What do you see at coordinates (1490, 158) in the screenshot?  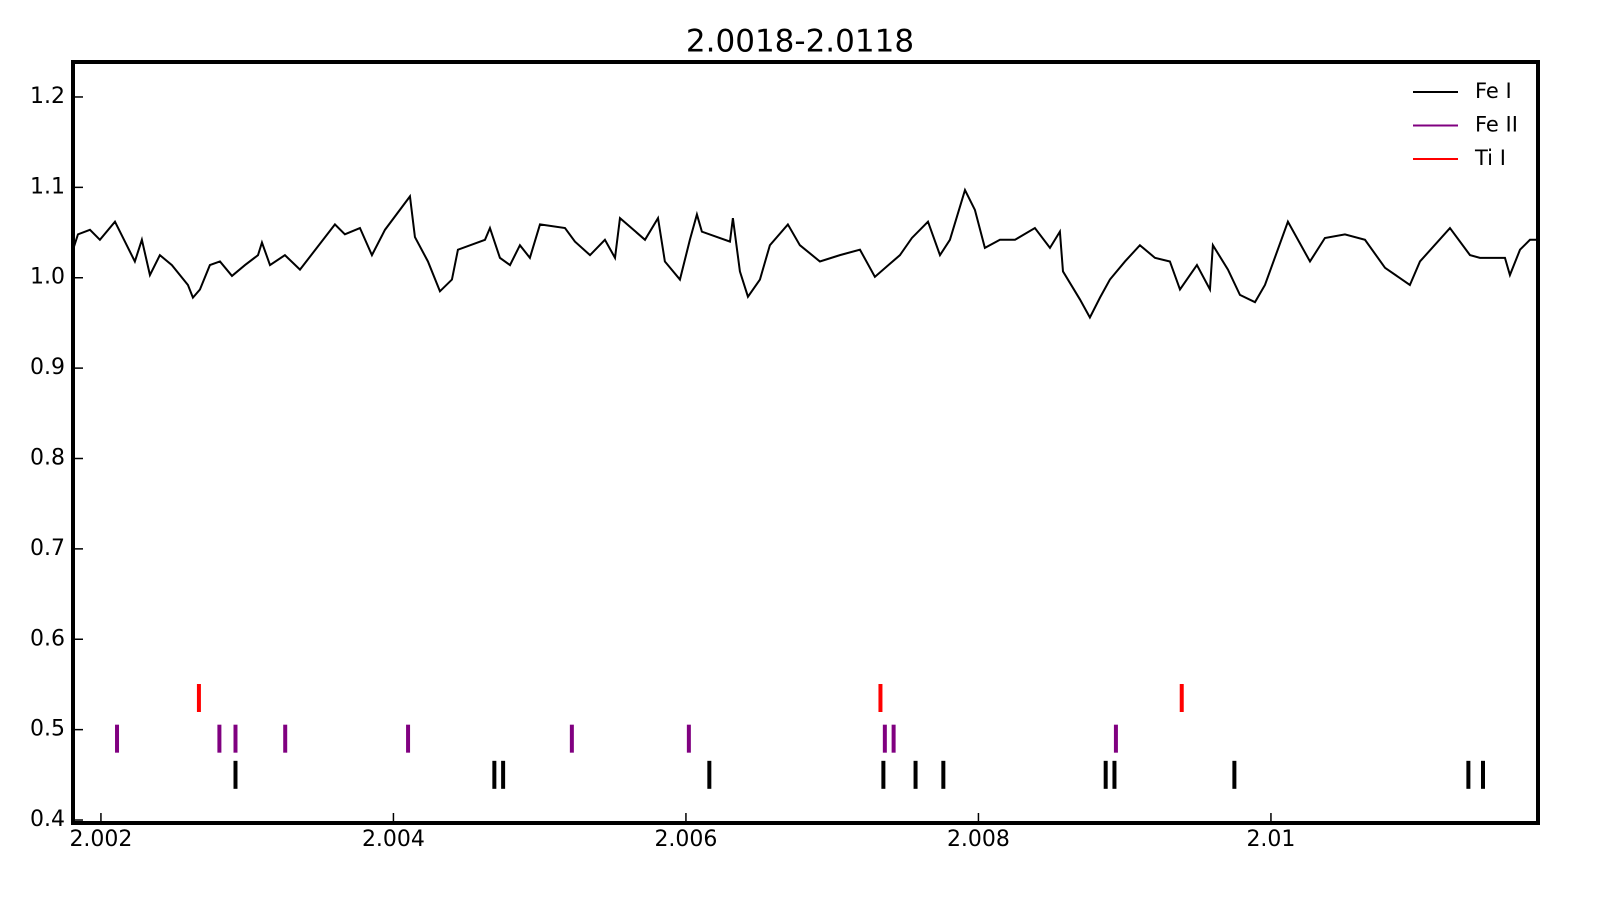 I see `legend-label: Ti I` at bounding box center [1490, 158].